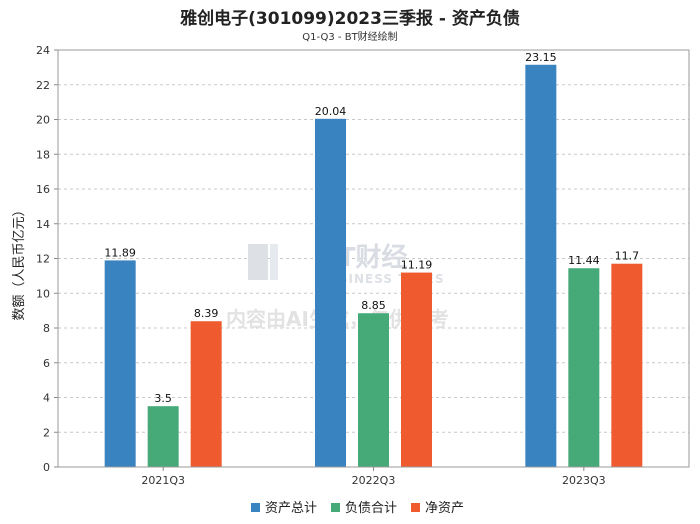  Describe the element at coordinates (541, 266) in the screenshot. I see `bar-1-2023Q3` at that location.